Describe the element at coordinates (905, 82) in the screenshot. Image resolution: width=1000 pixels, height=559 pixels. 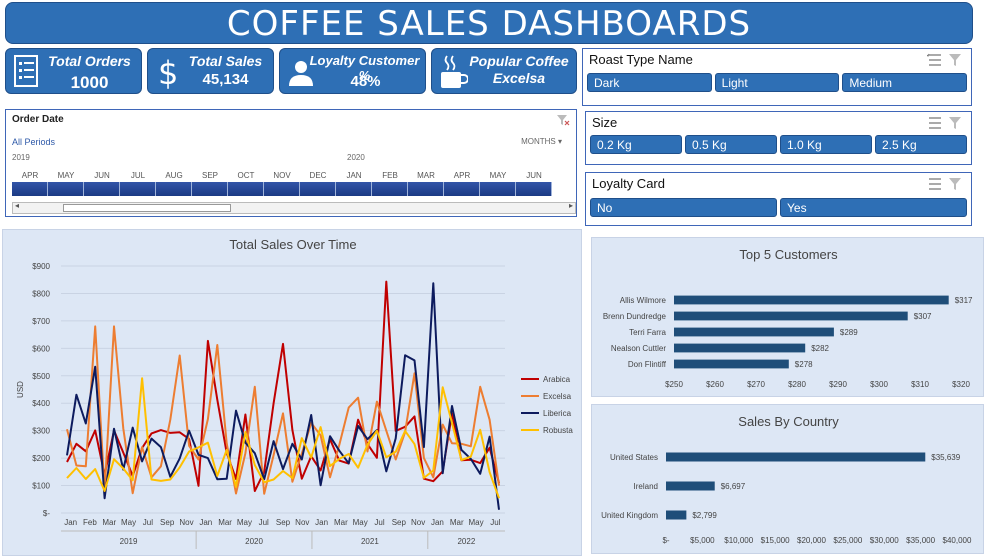
I see `roast-medium-button: Medium` at that location.